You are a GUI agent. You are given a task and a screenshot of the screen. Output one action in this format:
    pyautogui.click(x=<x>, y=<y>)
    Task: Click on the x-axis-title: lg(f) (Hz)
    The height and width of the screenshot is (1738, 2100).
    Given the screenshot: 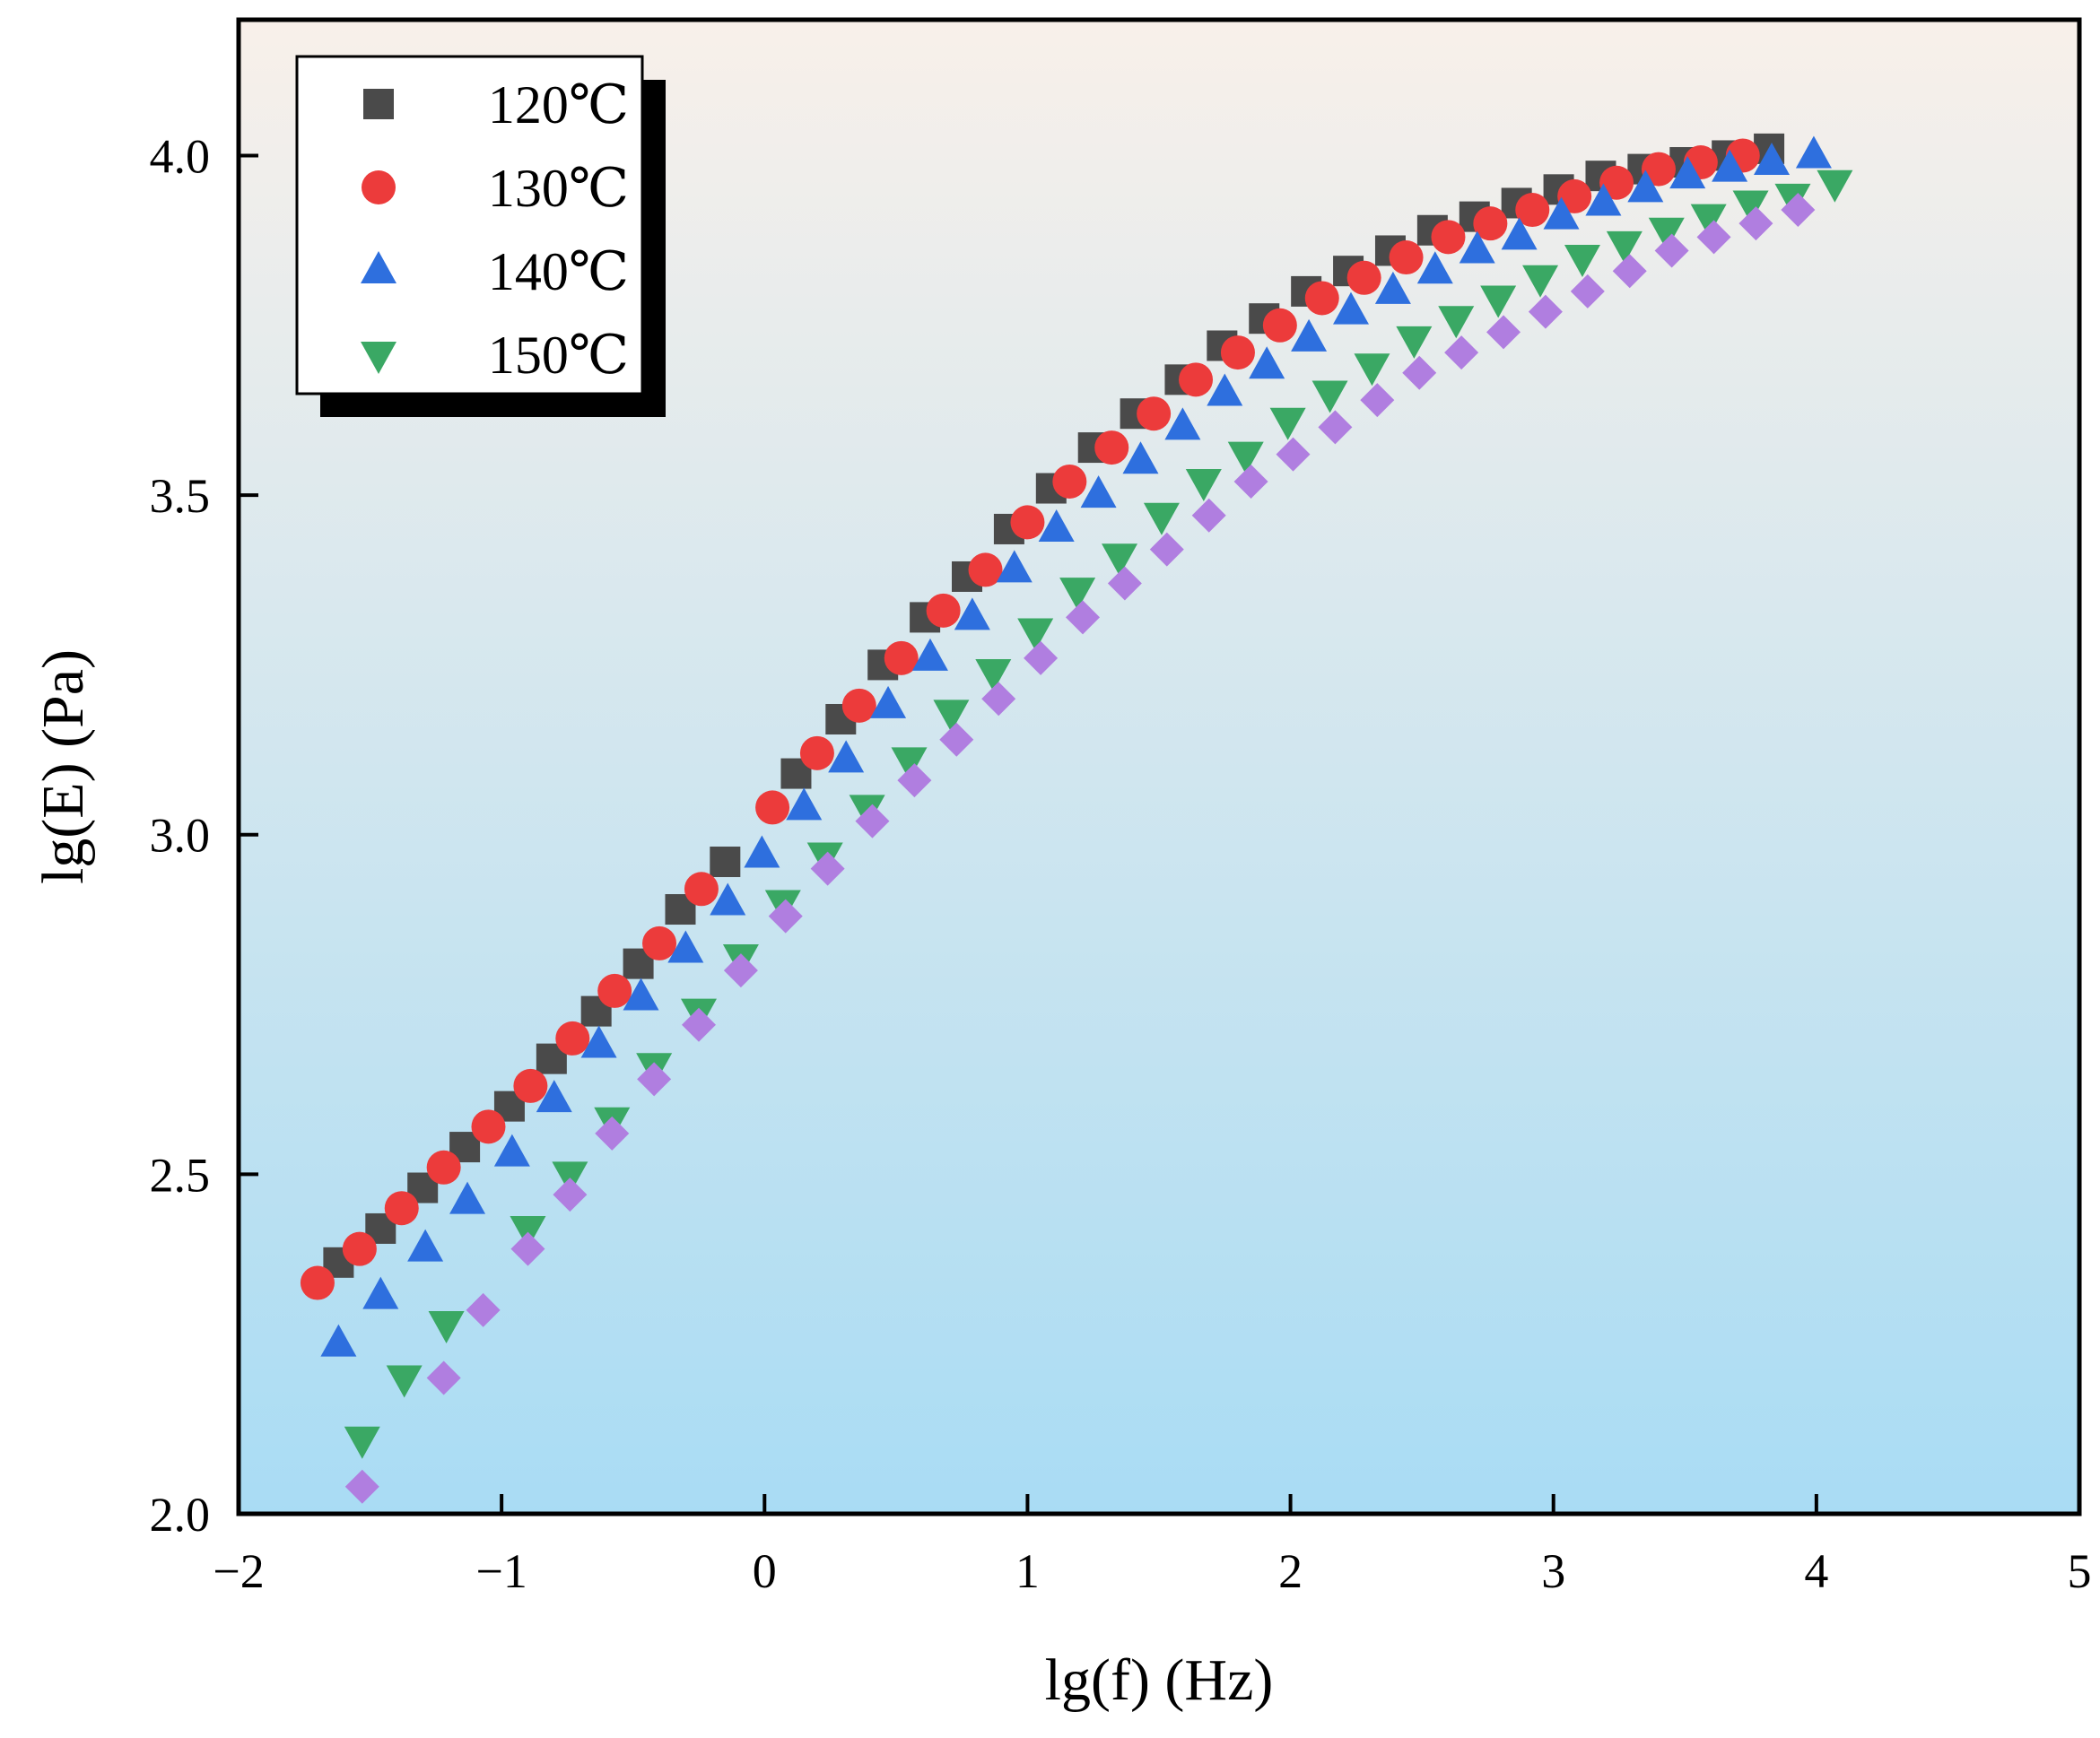 What is the action you would take?
    pyautogui.click(x=1159, y=1680)
    